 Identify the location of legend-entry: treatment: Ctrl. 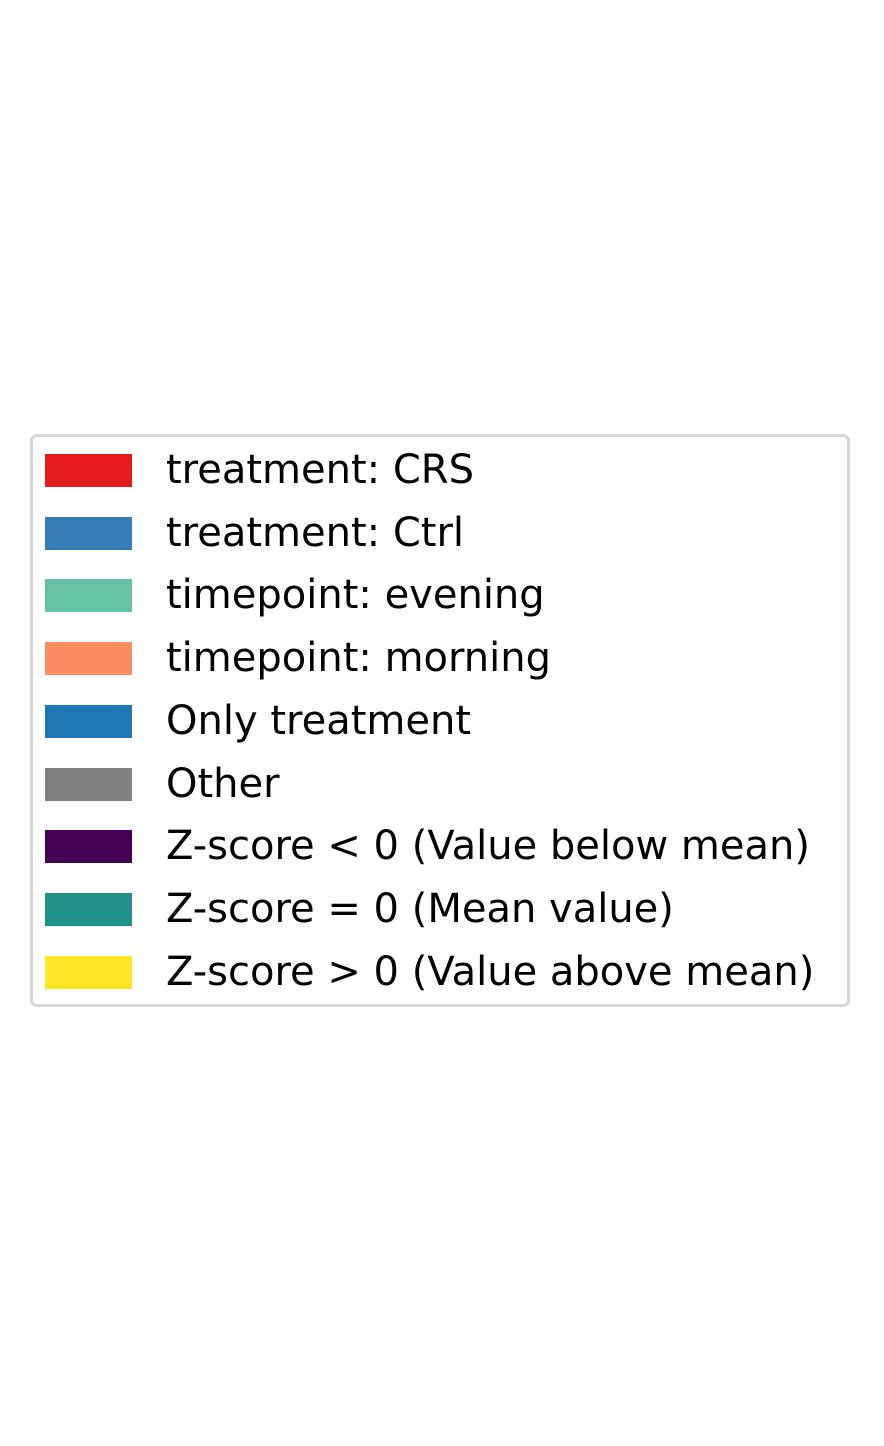
(445, 529).